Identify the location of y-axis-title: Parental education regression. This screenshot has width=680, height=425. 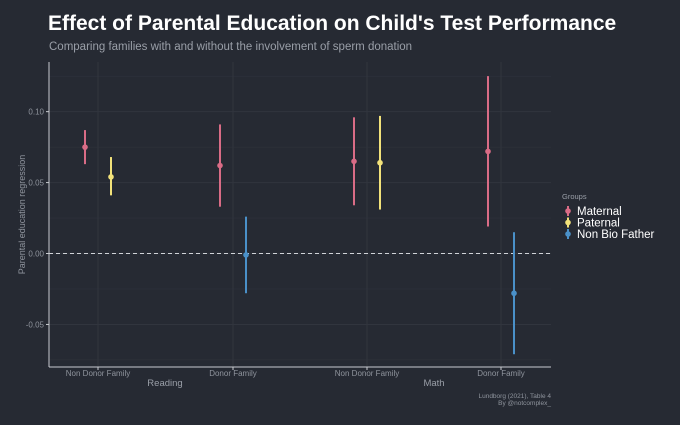
(22, 215).